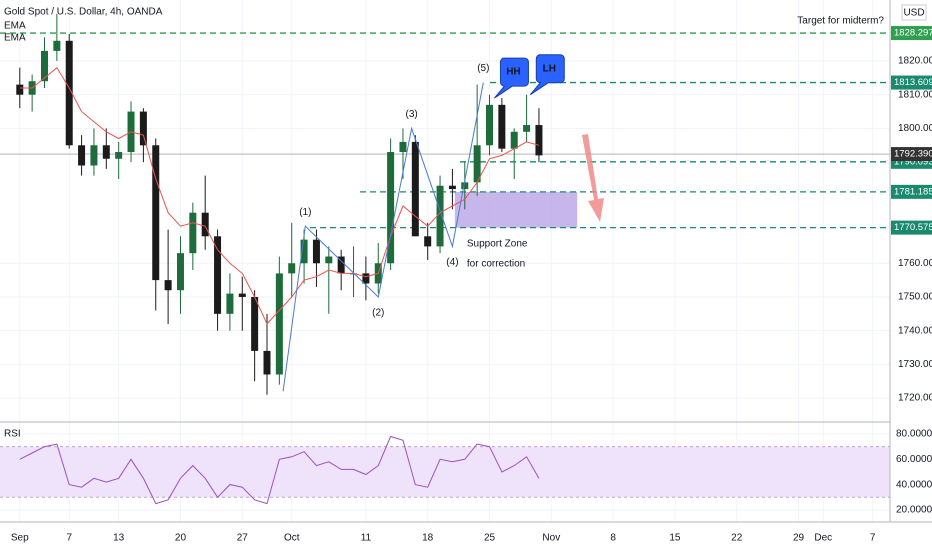  I want to click on last-price-bg, so click(911, 154).